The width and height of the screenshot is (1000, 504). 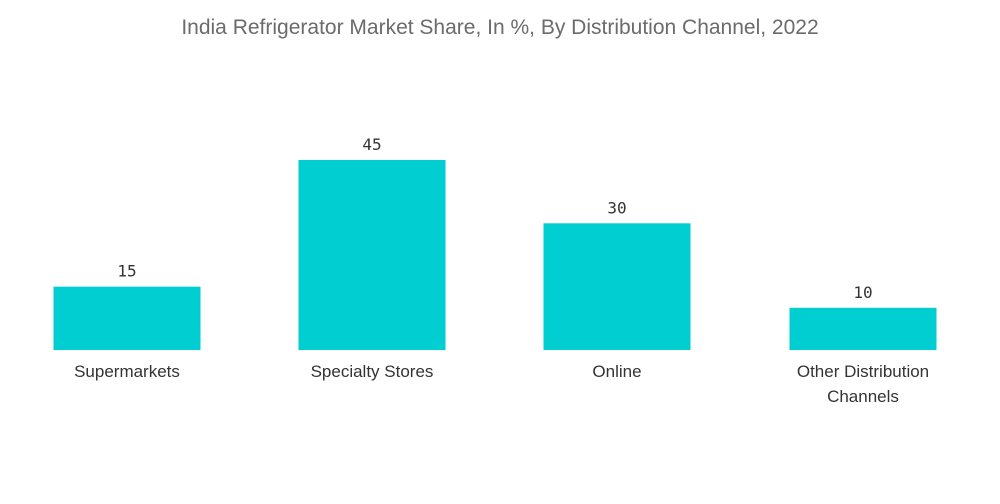 I want to click on data-label: 10, so click(x=862, y=292).